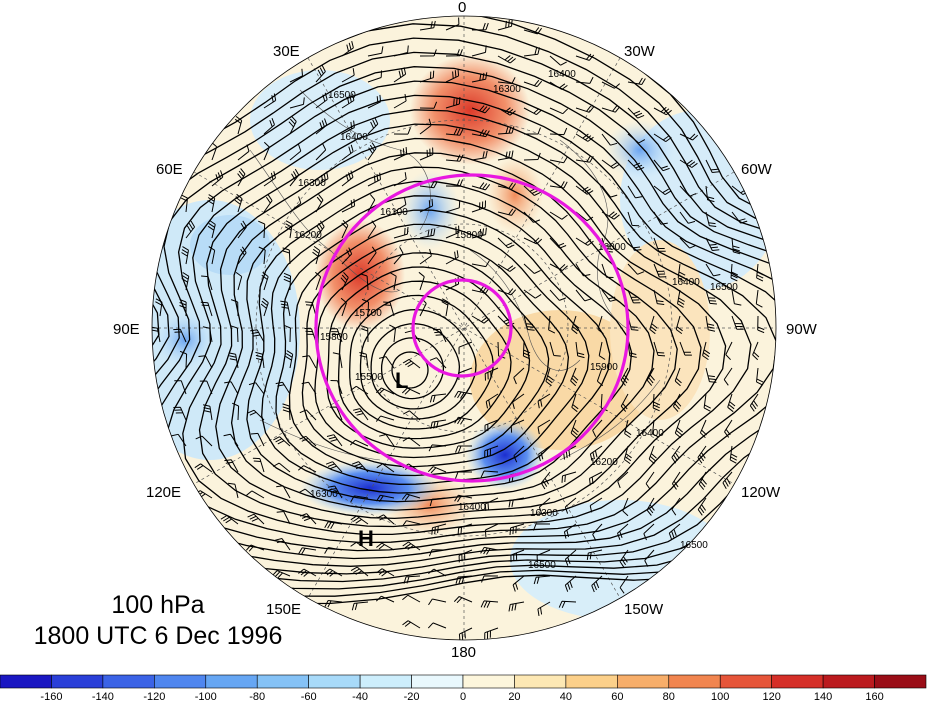  I want to click on colorbar-tick-label: -120, so click(154, 696).